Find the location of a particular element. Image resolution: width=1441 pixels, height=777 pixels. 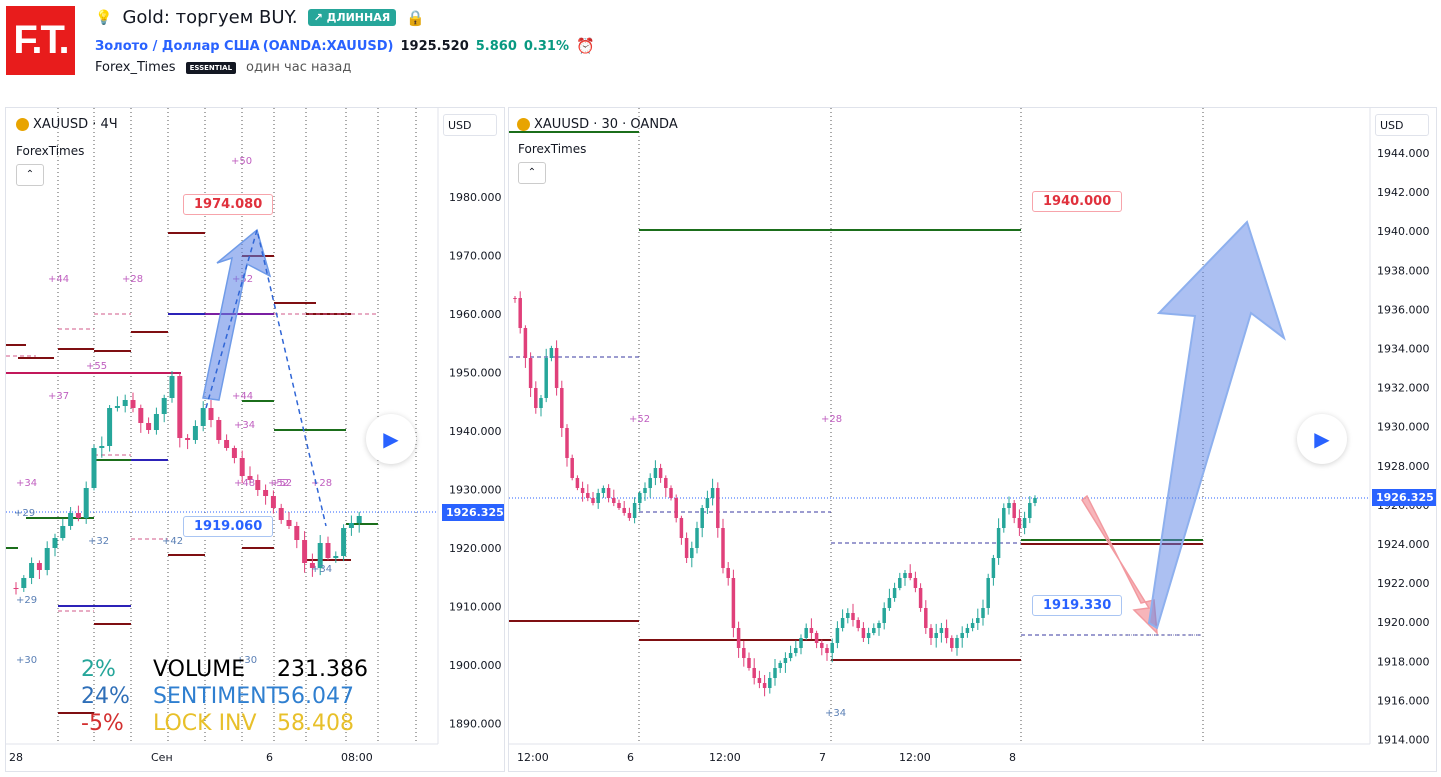

gold-coin-icon is located at coordinates (523, 124).